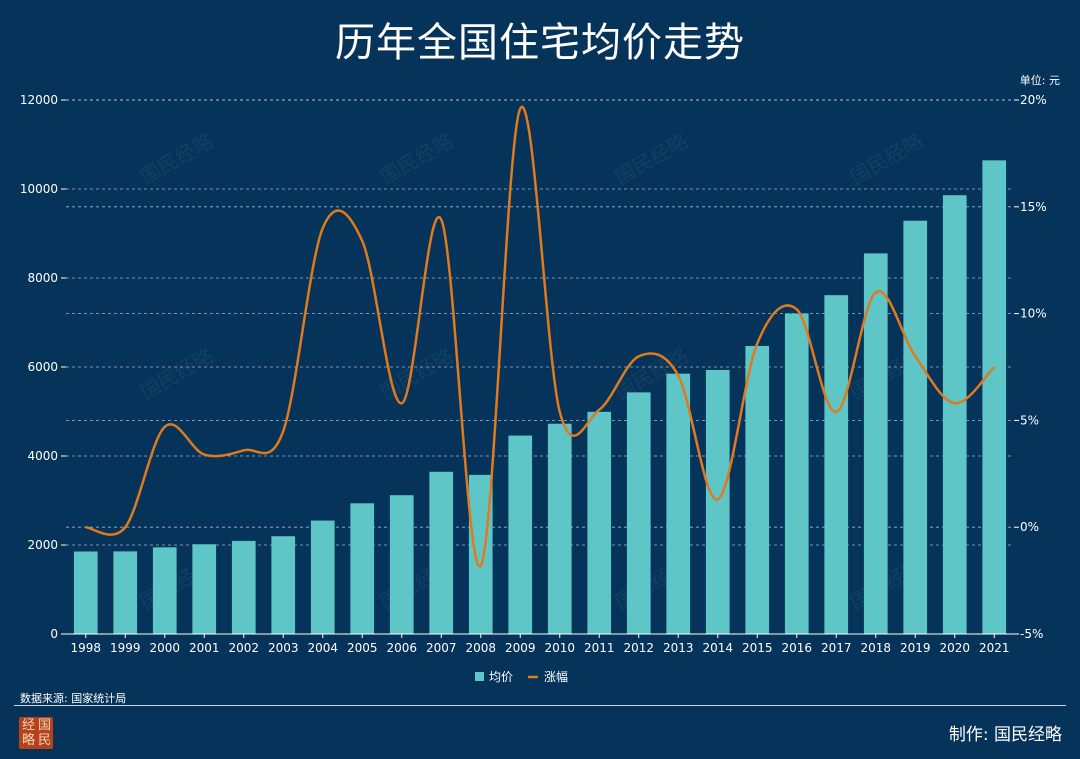 The image size is (1080, 759). What do you see at coordinates (520, 648) in the screenshot?
I see `x-tick-label: 2009` at bounding box center [520, 648].